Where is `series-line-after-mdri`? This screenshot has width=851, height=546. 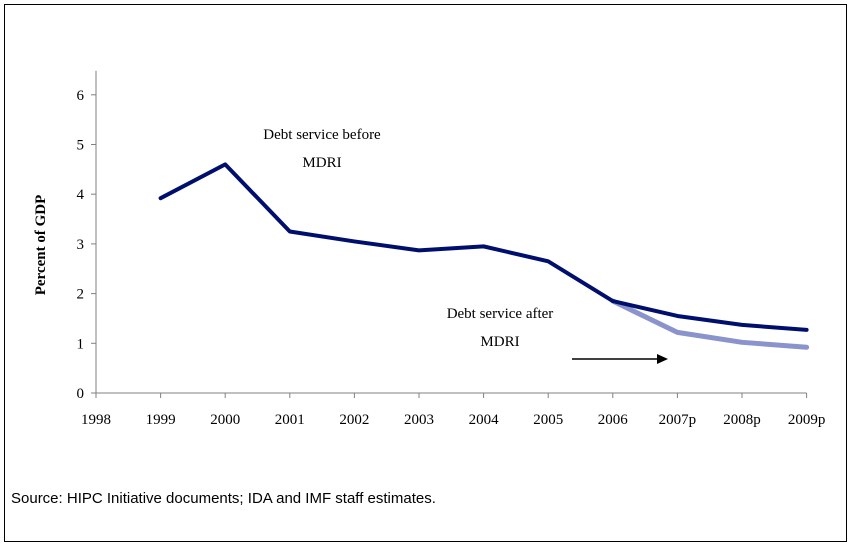
series-line-after-mdri is located at coordinates (710, 324).